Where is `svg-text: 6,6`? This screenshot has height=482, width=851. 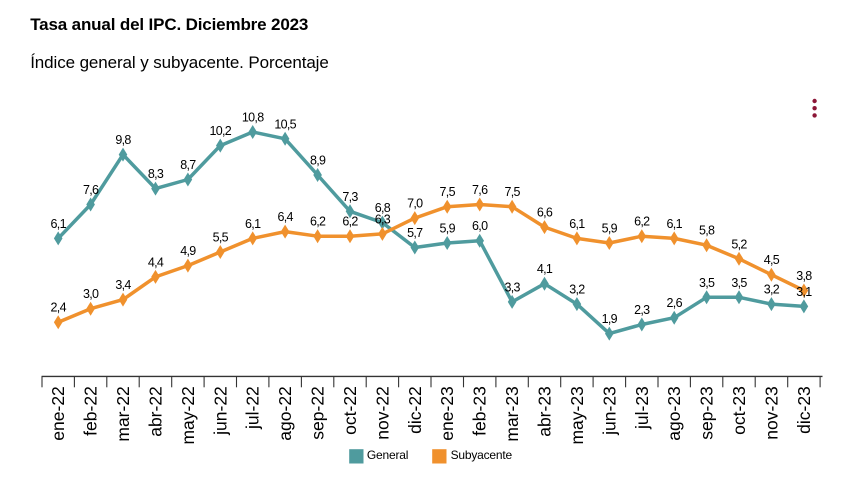
svg-text: 6,6 is located at coordinates (545, 213).